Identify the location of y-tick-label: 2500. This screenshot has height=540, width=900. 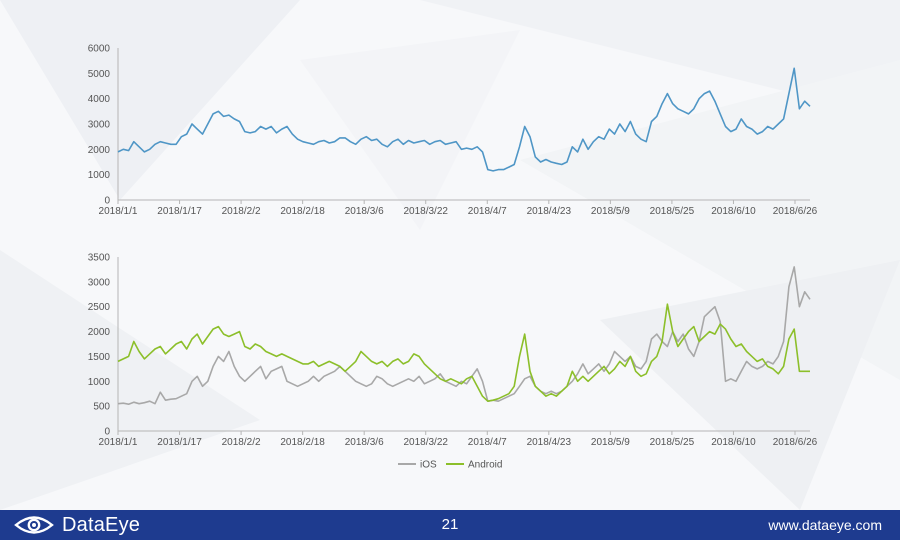
(99, 307).